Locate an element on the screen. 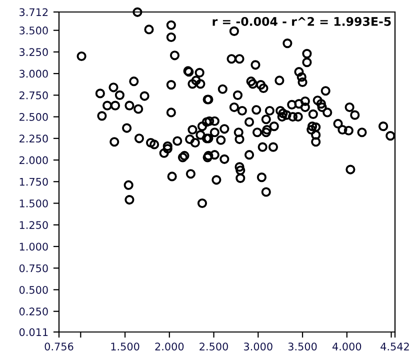  y-tick-label: 0.750 is located at coordinates (33, 268).